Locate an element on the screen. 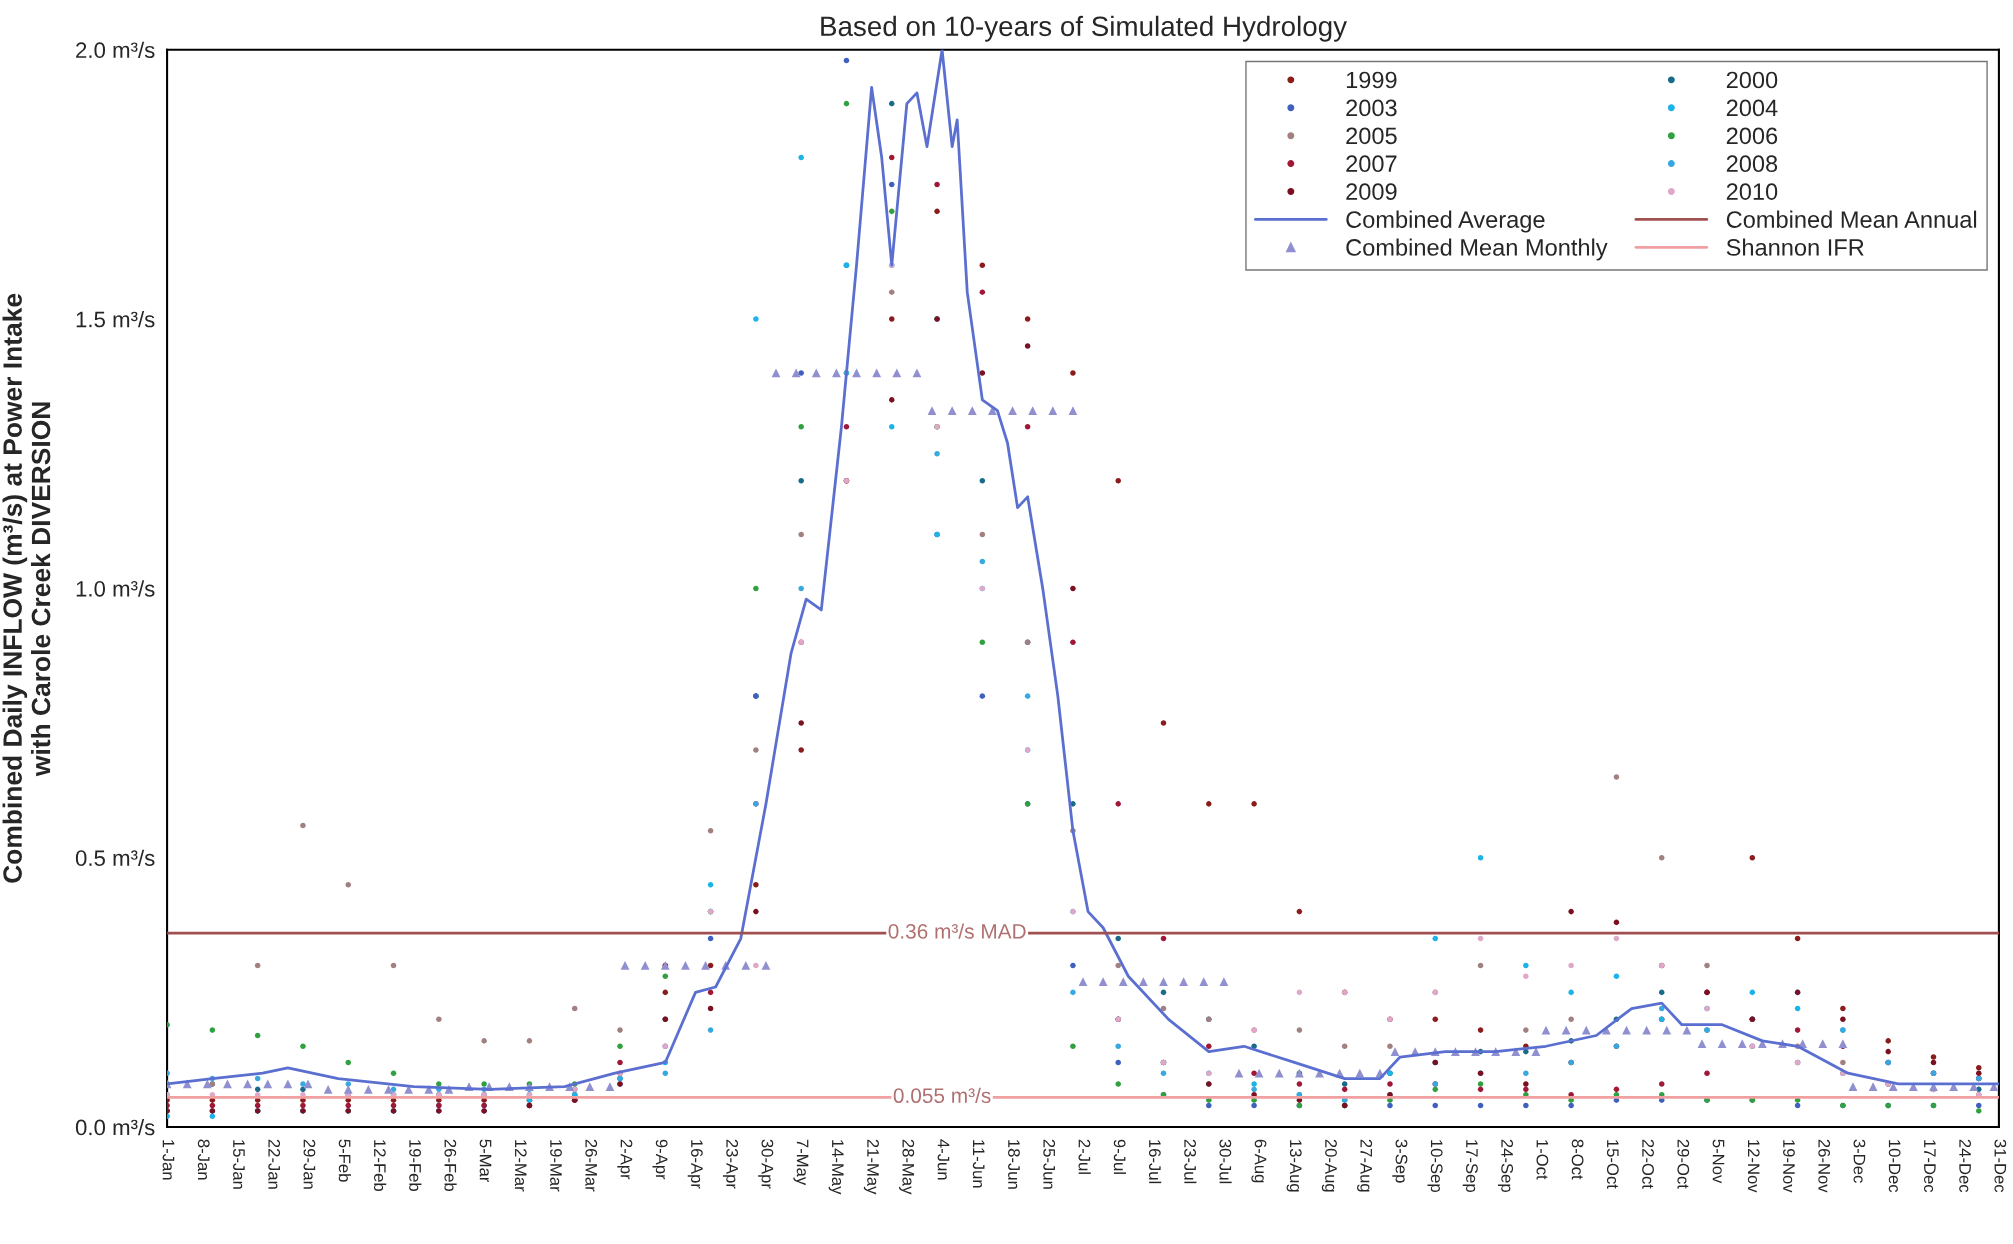 This screenshot has width=2013, height=1244. legend-label: 2009 is located at coordinates (1371, 191).